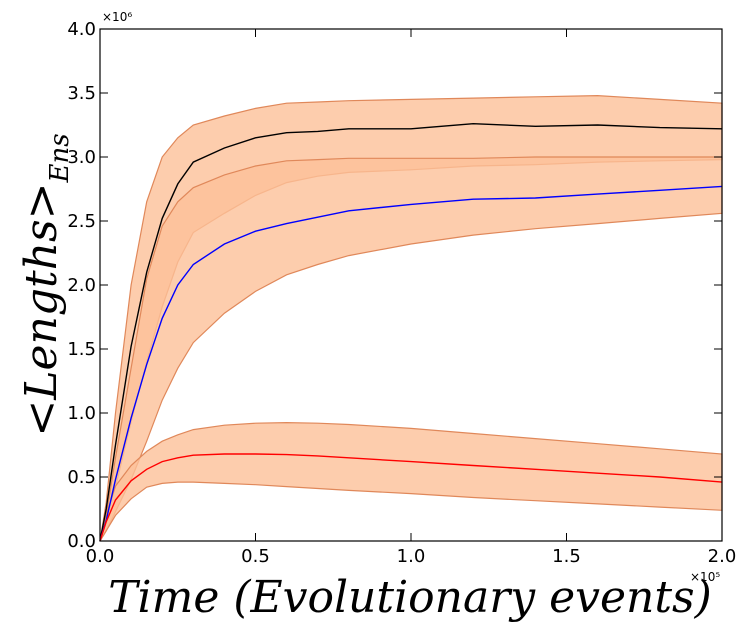  I want to click on y-tick-label: 2.5, so click(81, 221).